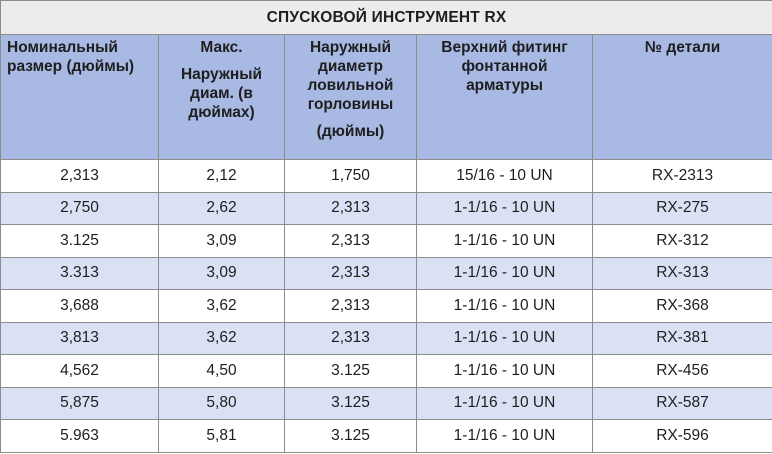 This screenshot has height=454, width=772. I want to click on table-row: 2,750 2,62 2,313 1-1/16 - 10 UN RX-275, so click(386, 208).